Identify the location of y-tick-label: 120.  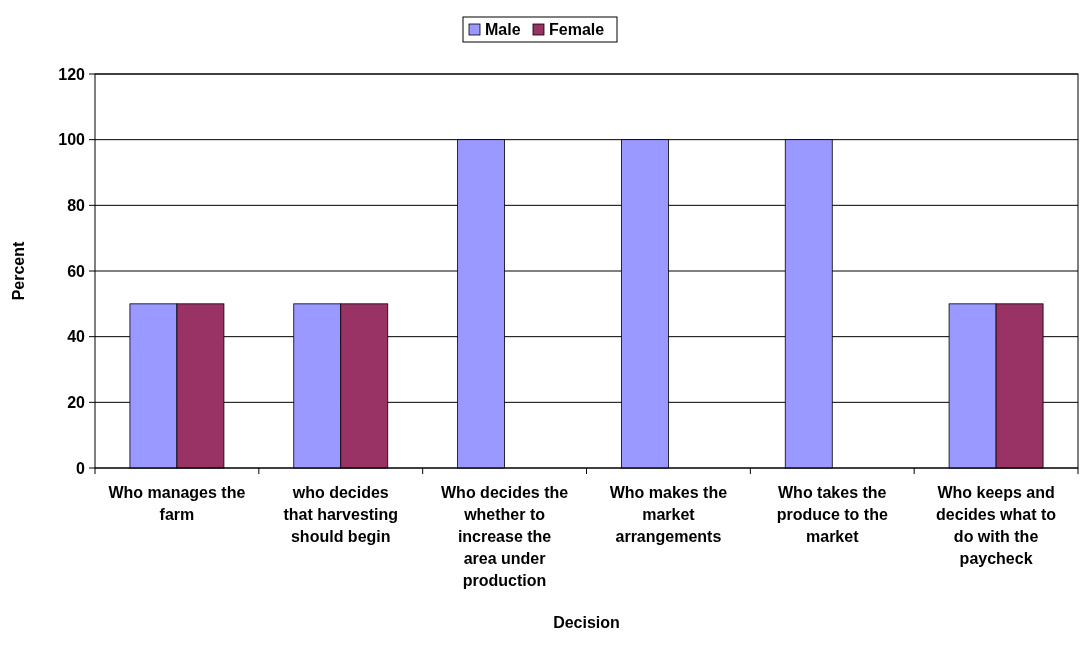
(72, 74).